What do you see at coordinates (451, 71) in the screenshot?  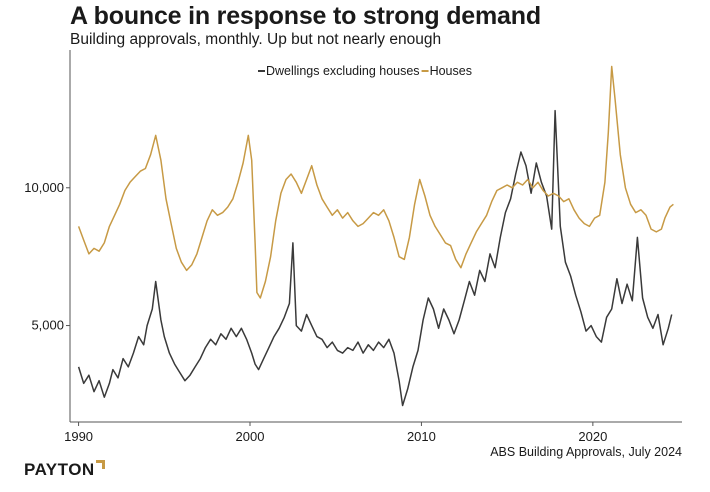 I see `legend-label: Houses` at bounding box center [451, 71].